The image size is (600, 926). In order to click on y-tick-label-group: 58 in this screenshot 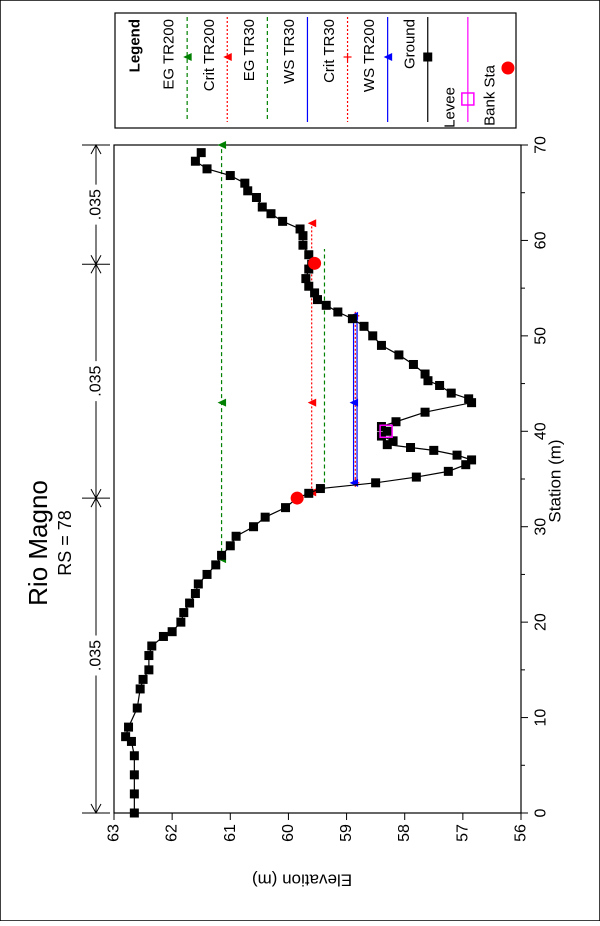, I will do `click(404, 833)`.